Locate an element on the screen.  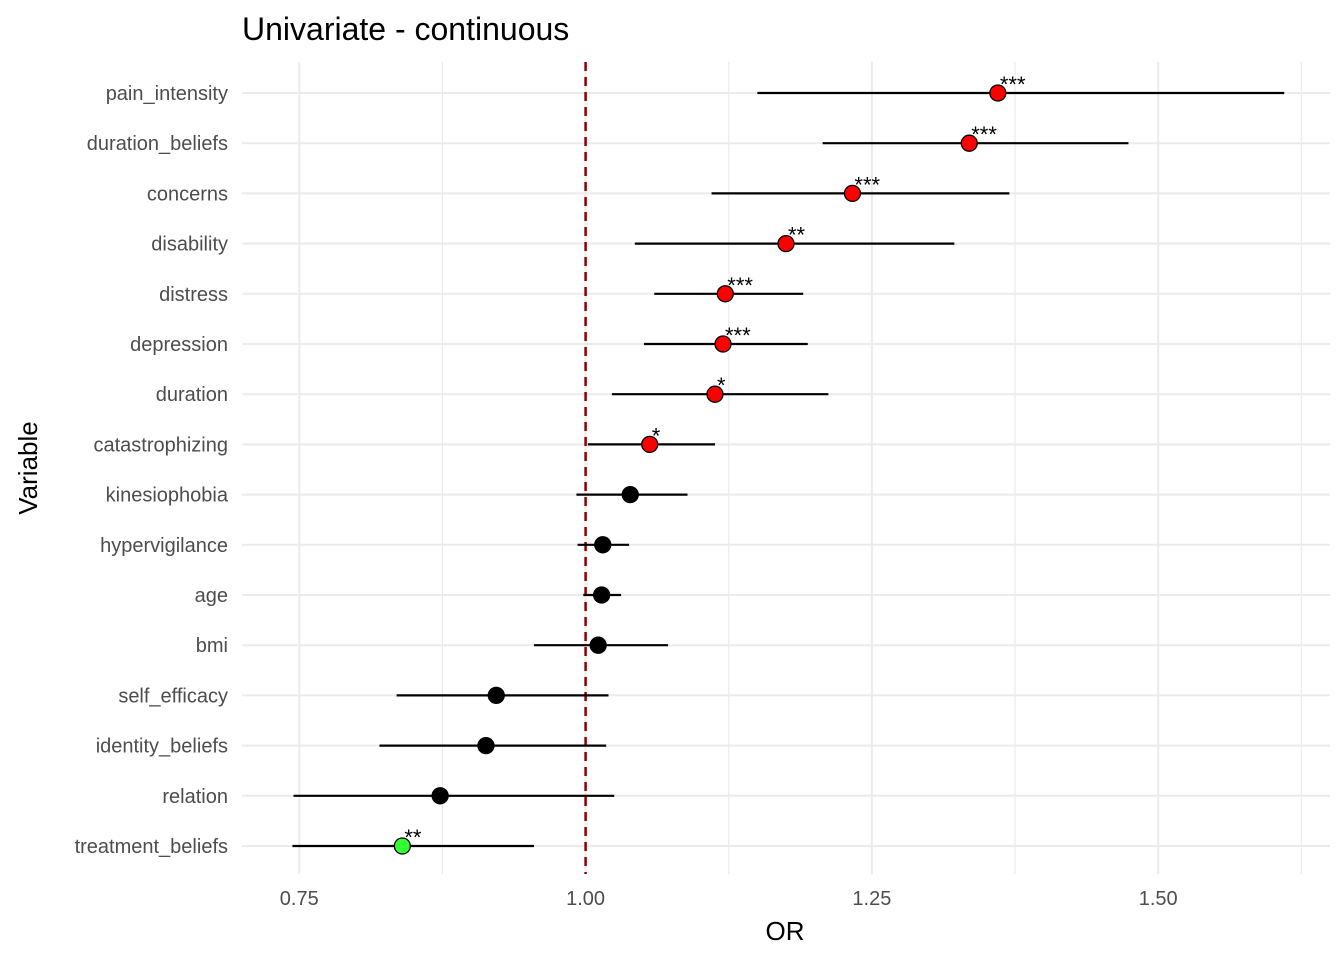
y-tick-label: disability is located at coordinates (189, 245).